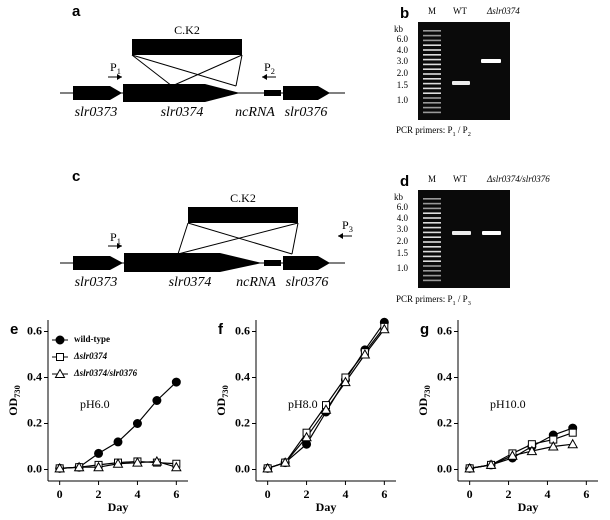 Image resolution: width=610 pixels, height=520 pixels. What do you see at coordinates (469, 134) in the screenshot?
I see `text-part: 2` at bounding box center [469, 134].